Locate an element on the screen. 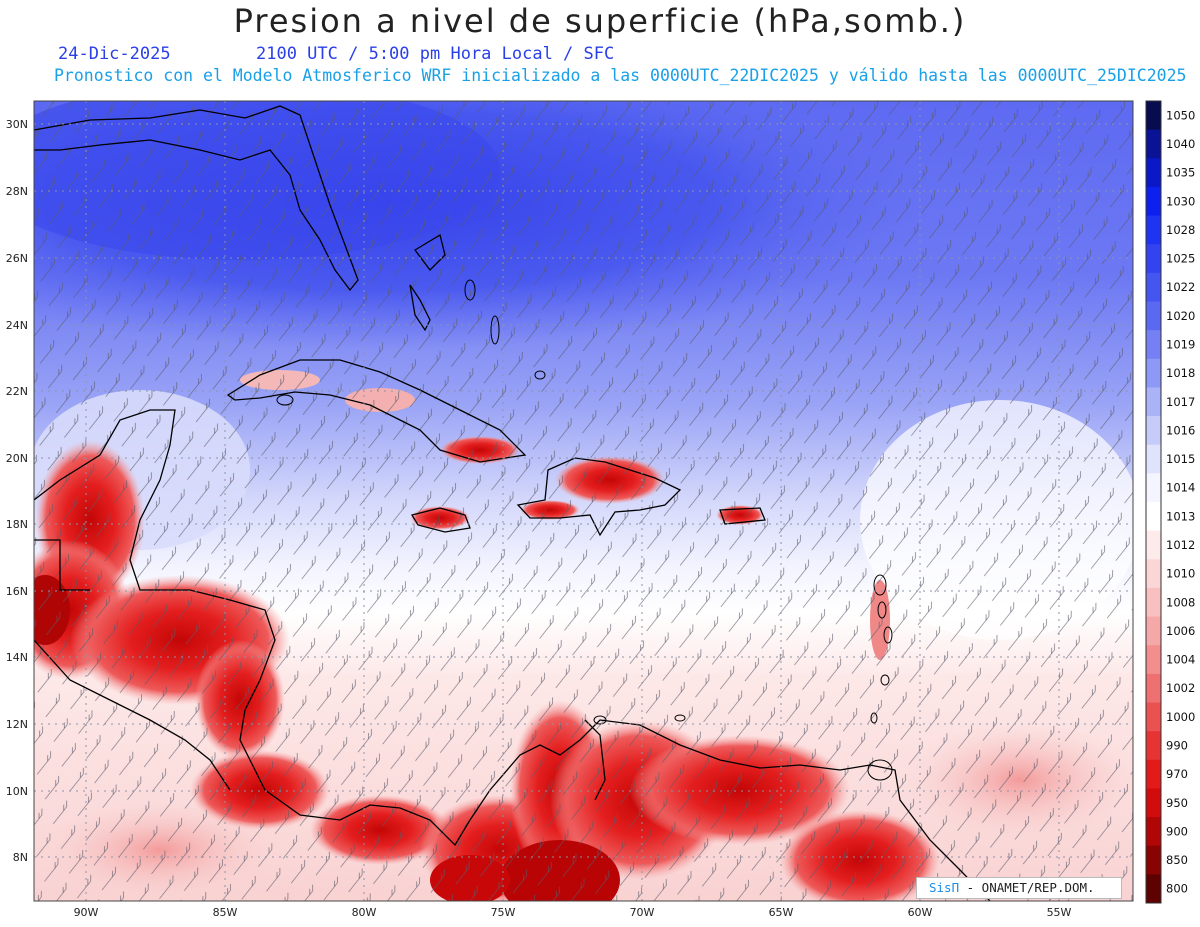 The width and height of the screenshot is (1200, 927). longitude-labels: 90W 85W 80W 75W 70W 65W 60W 55W is located at coordinates (573, 912).